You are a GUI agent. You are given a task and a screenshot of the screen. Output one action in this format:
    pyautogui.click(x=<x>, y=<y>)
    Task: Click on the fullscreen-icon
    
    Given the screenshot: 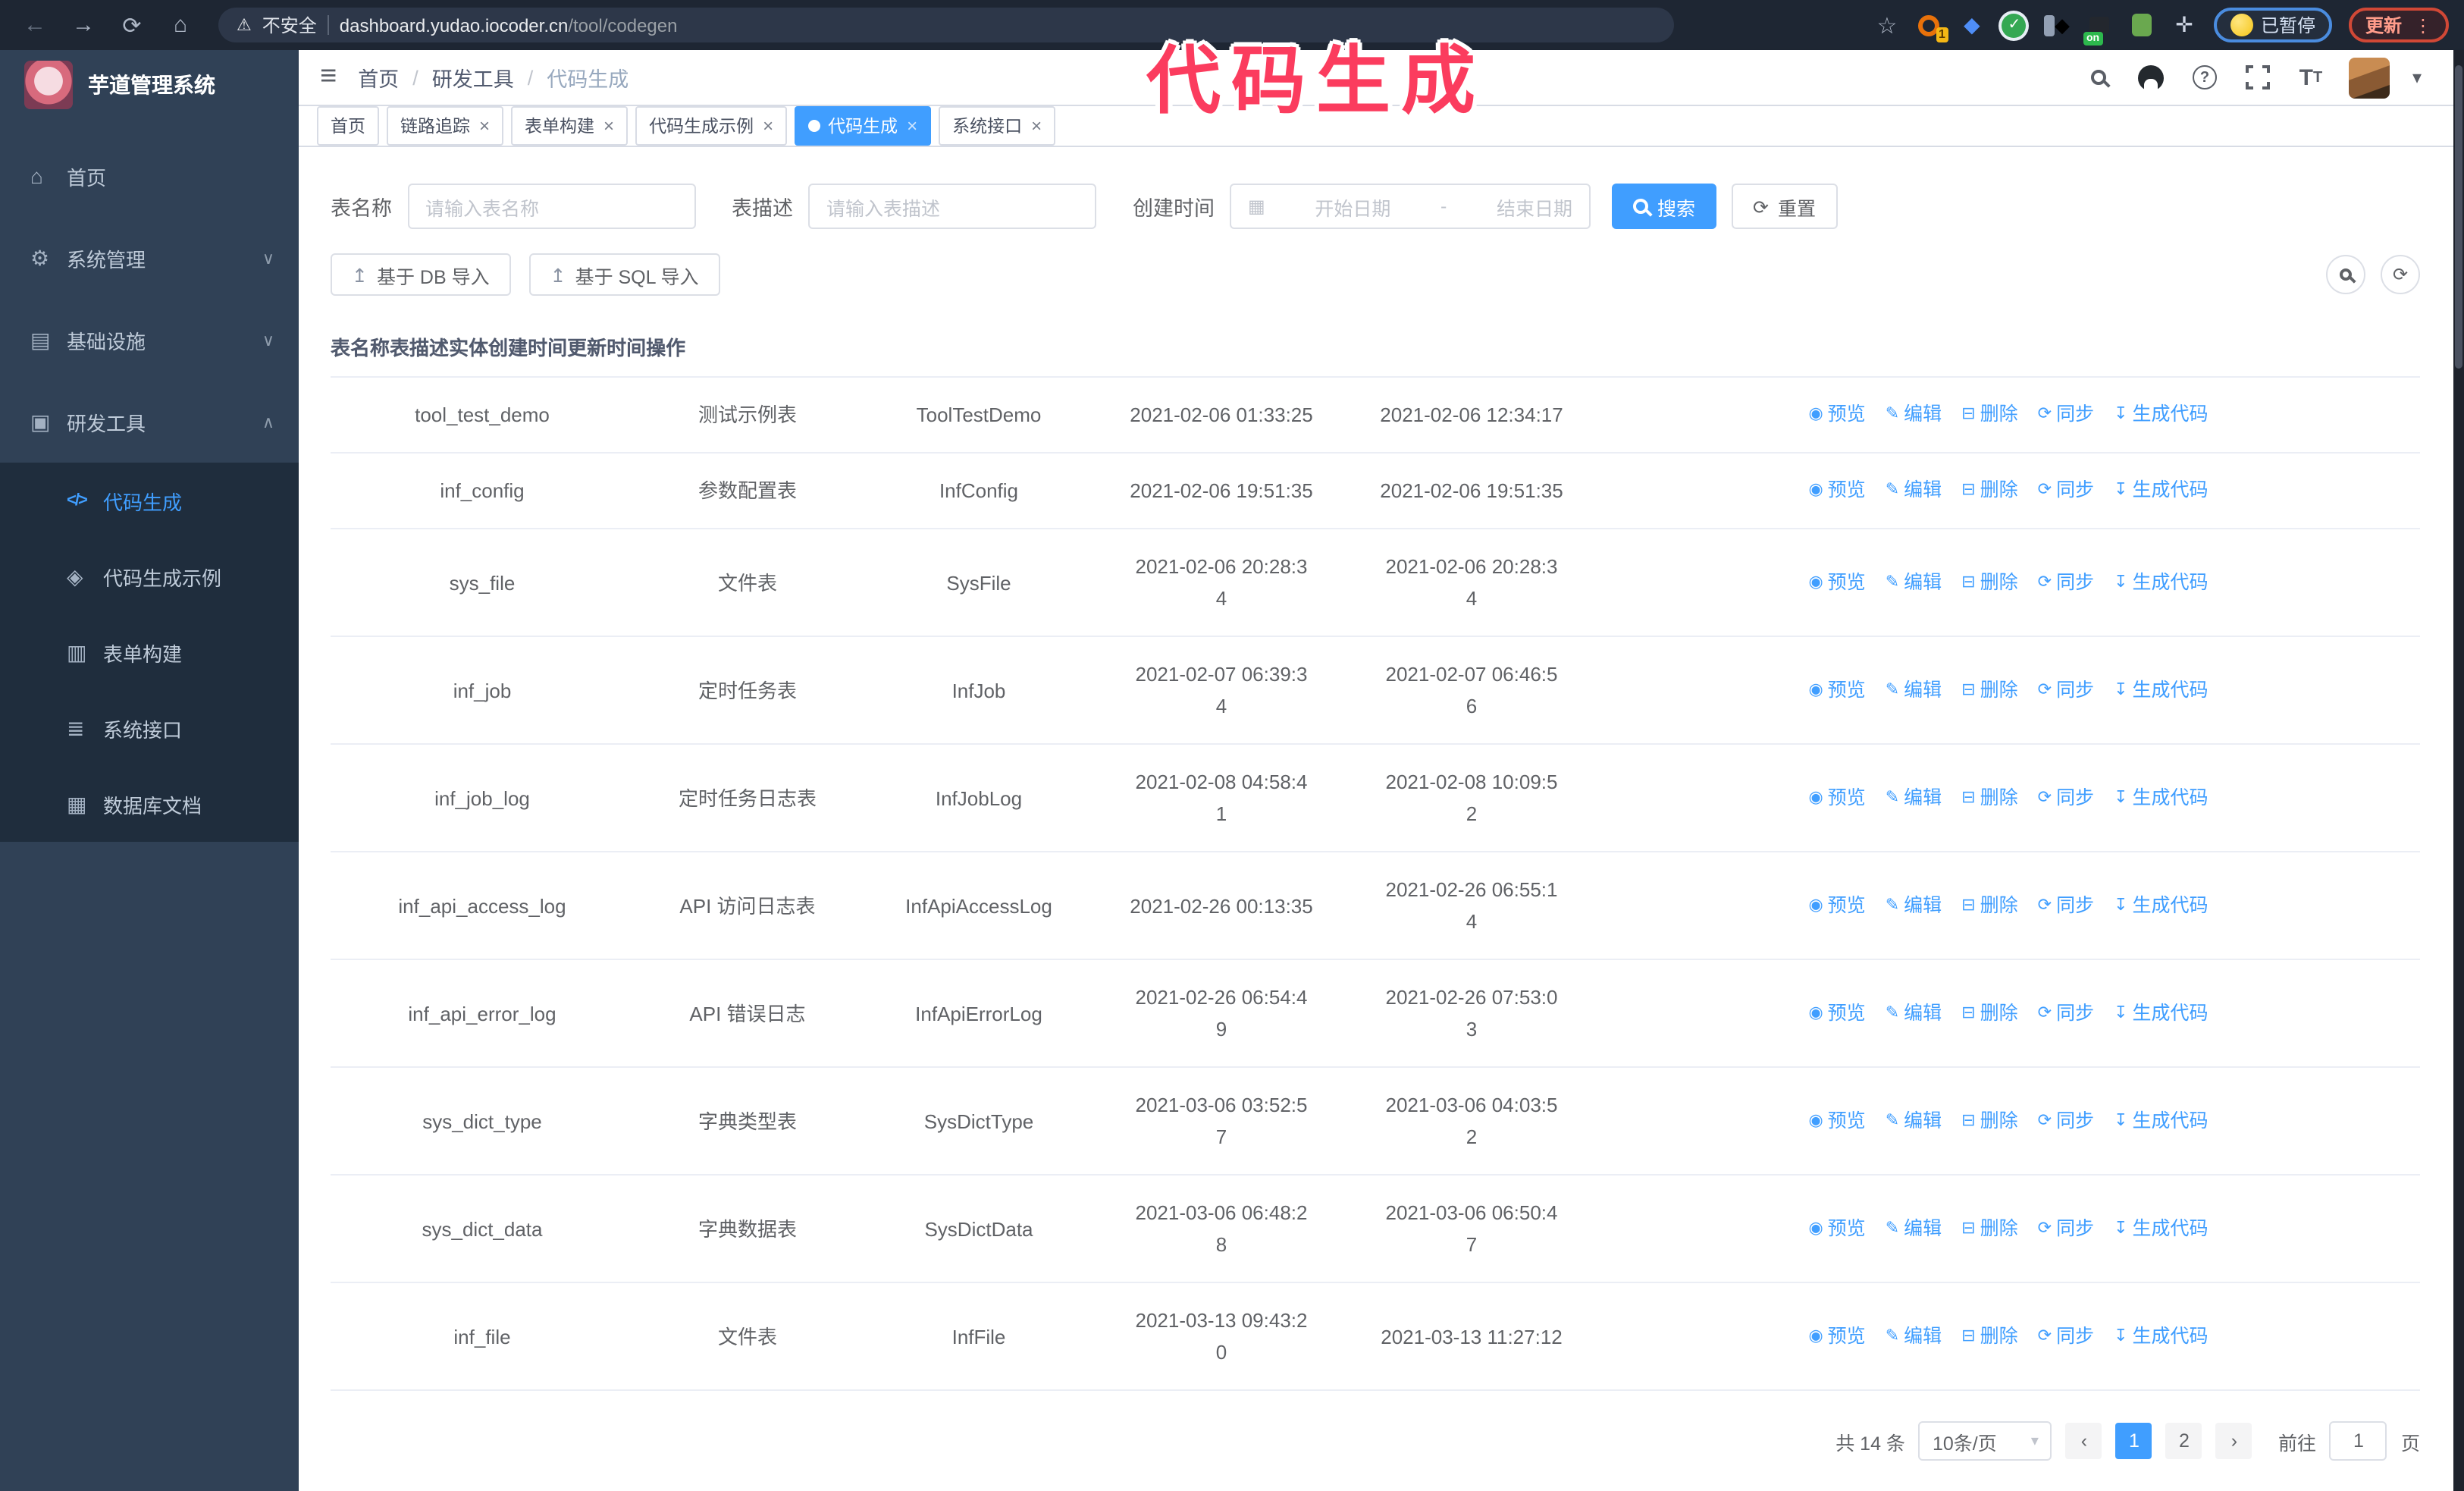 What is the action you would take?
    pyautogui.click(x=2258, y=77)
    